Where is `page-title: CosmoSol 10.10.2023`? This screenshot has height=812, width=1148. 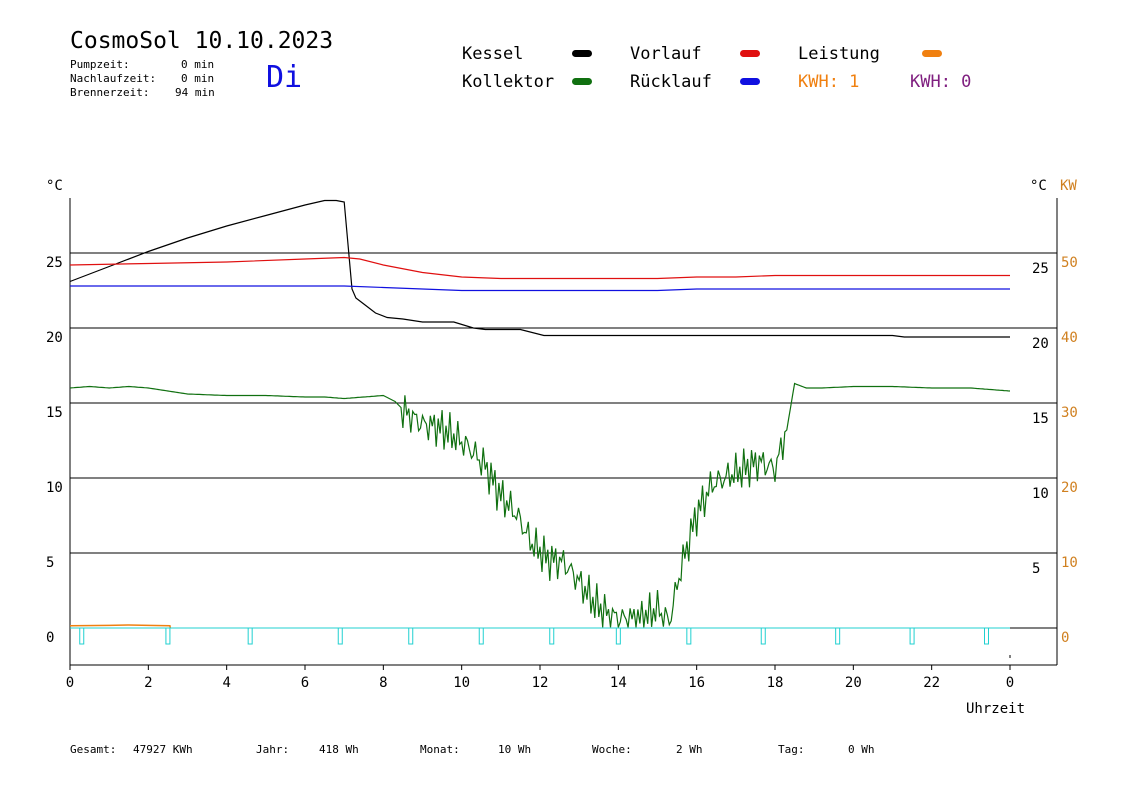 page-title: CosmoSol 10.10.2023 is located at coordinates (202, 41).